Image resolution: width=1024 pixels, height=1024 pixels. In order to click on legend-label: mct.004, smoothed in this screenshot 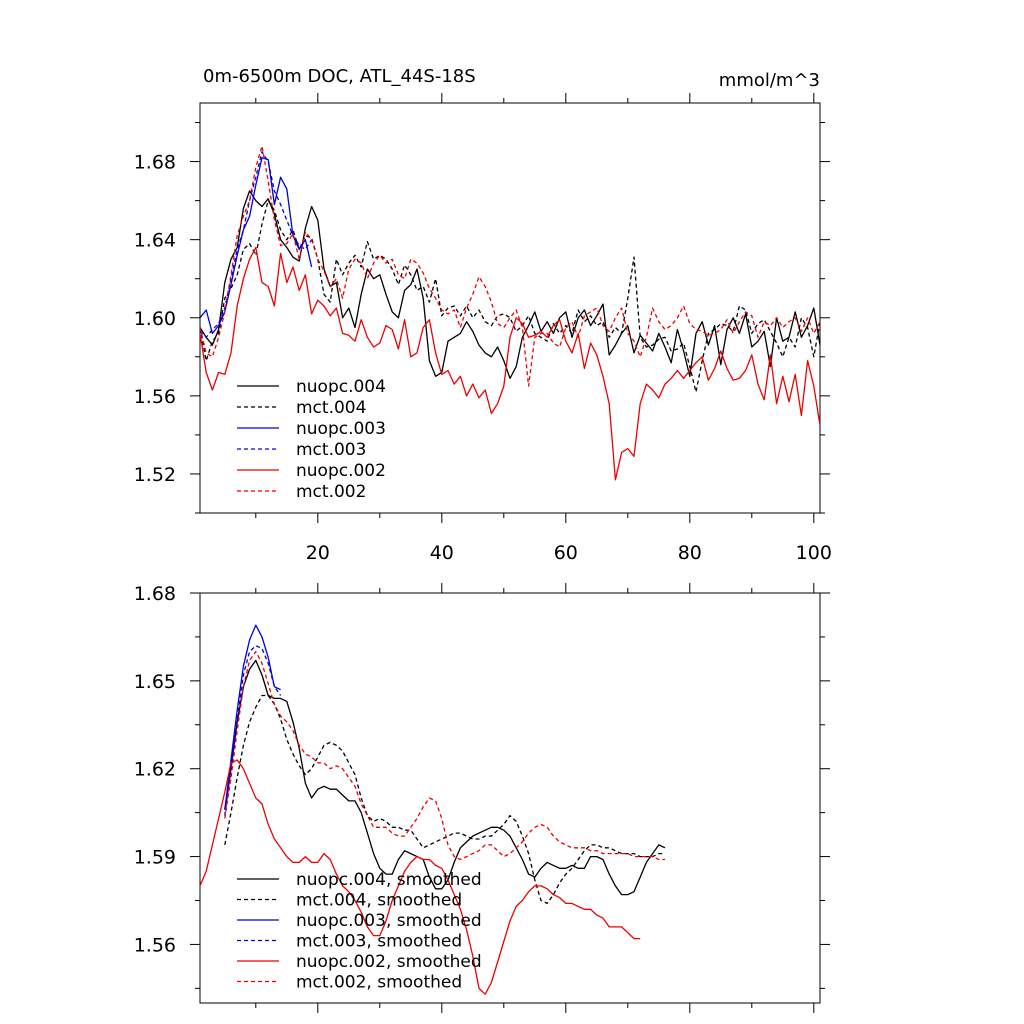, I will do `click(379, 901)`.